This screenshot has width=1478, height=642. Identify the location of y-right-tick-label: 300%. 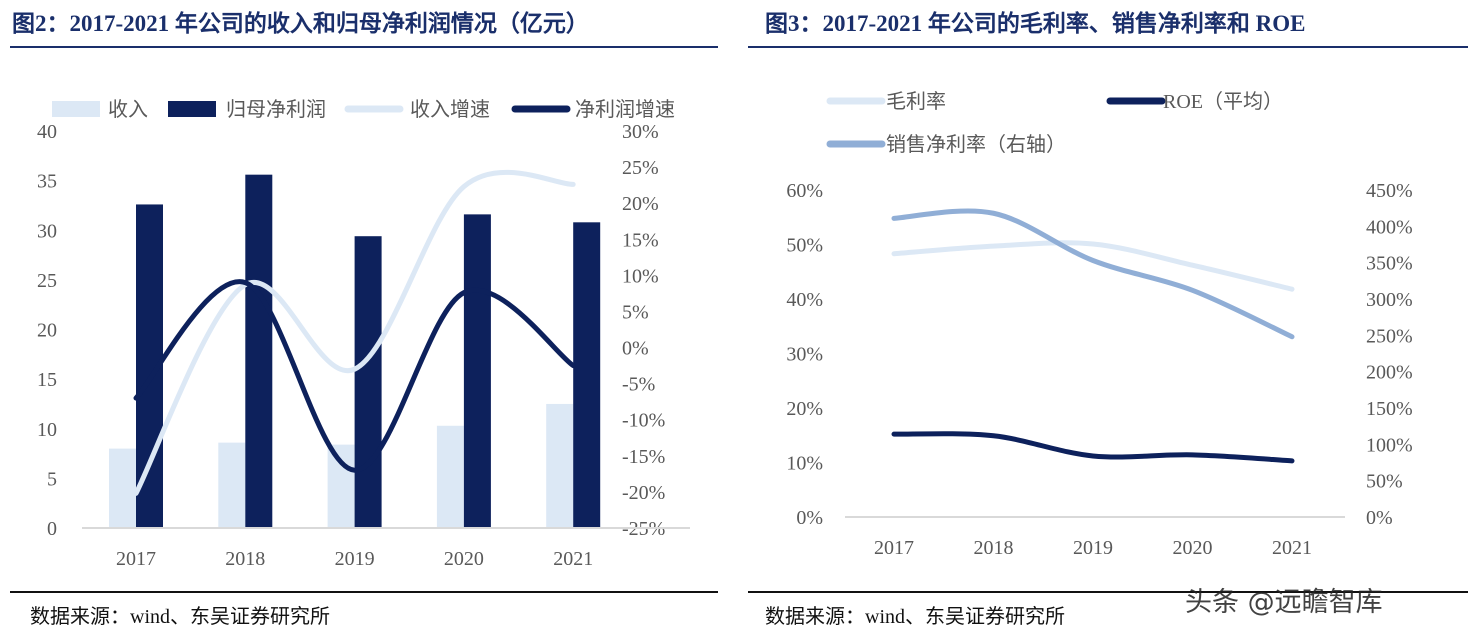
(1389, 300).